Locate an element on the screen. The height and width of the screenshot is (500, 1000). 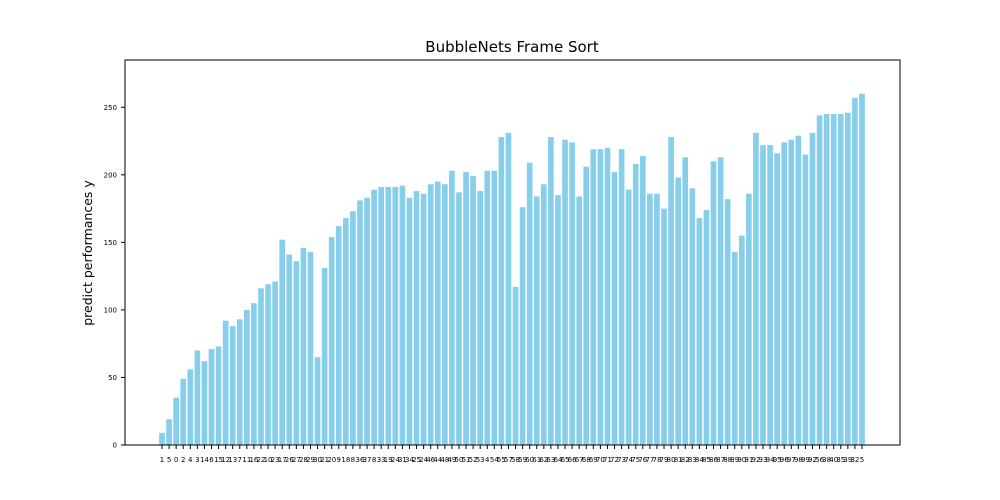
x-tick-label: 86 is located at coordinates (713, 460).